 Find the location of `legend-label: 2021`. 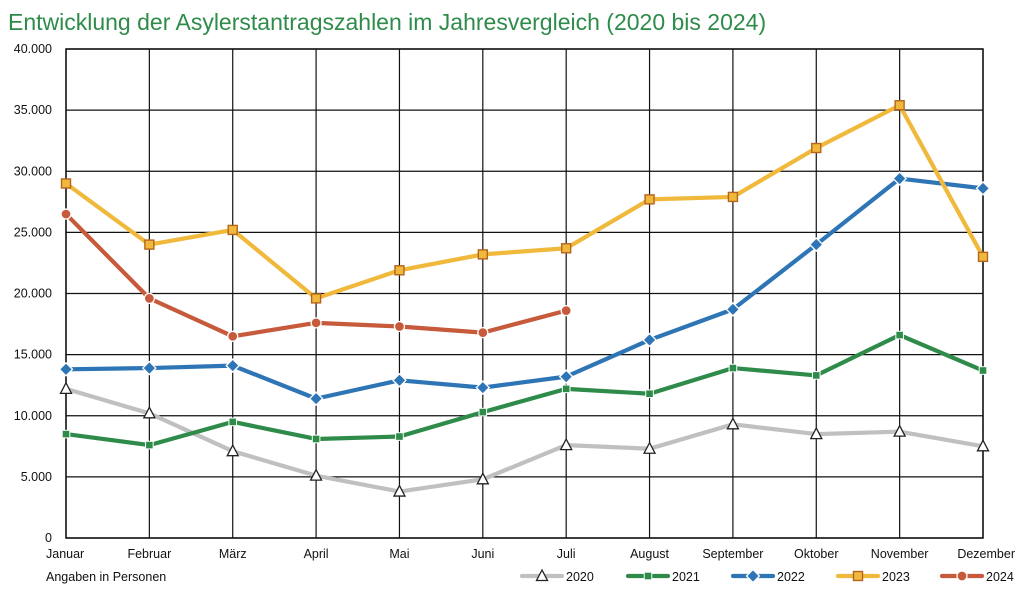

legend-label: 2021 is located at coordinates (686, 577).